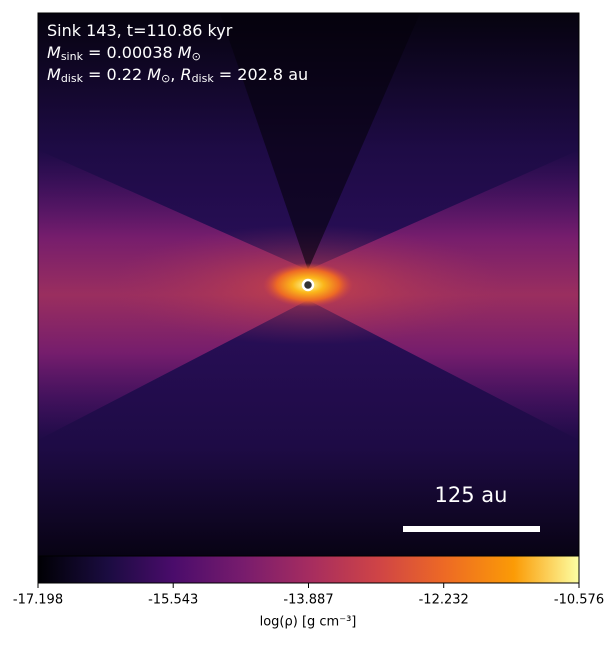 Image resolution: width=615 pixels, height=648 pixels. I want to click on colorbar-tick-label: -17.198, so click(38, 600).